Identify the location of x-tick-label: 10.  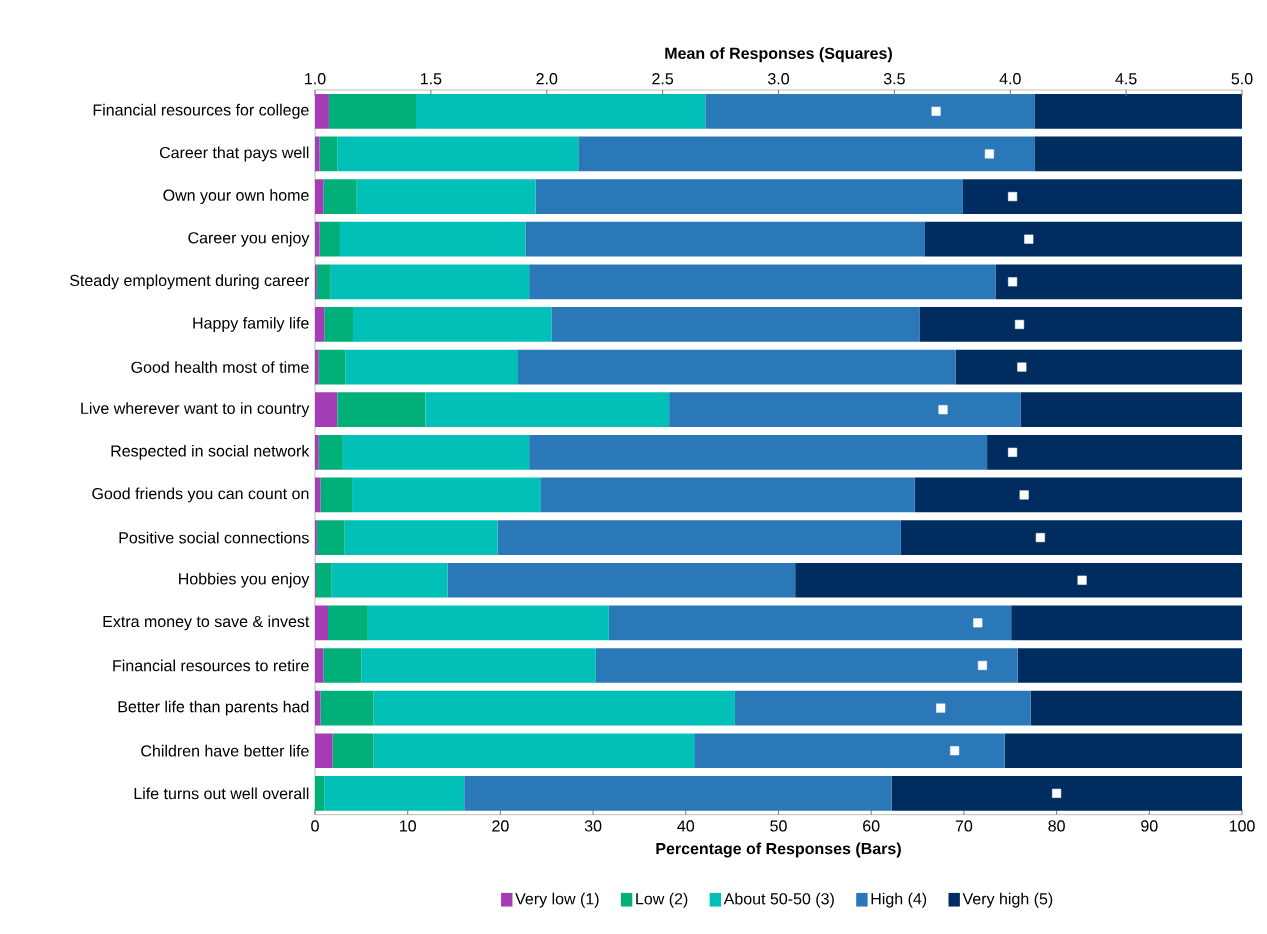
(408, 826).